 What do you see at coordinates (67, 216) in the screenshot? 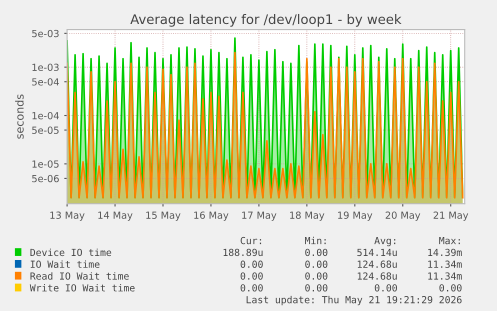
I see `x-tick-label: 13 May` at bounding box center [67, 216].